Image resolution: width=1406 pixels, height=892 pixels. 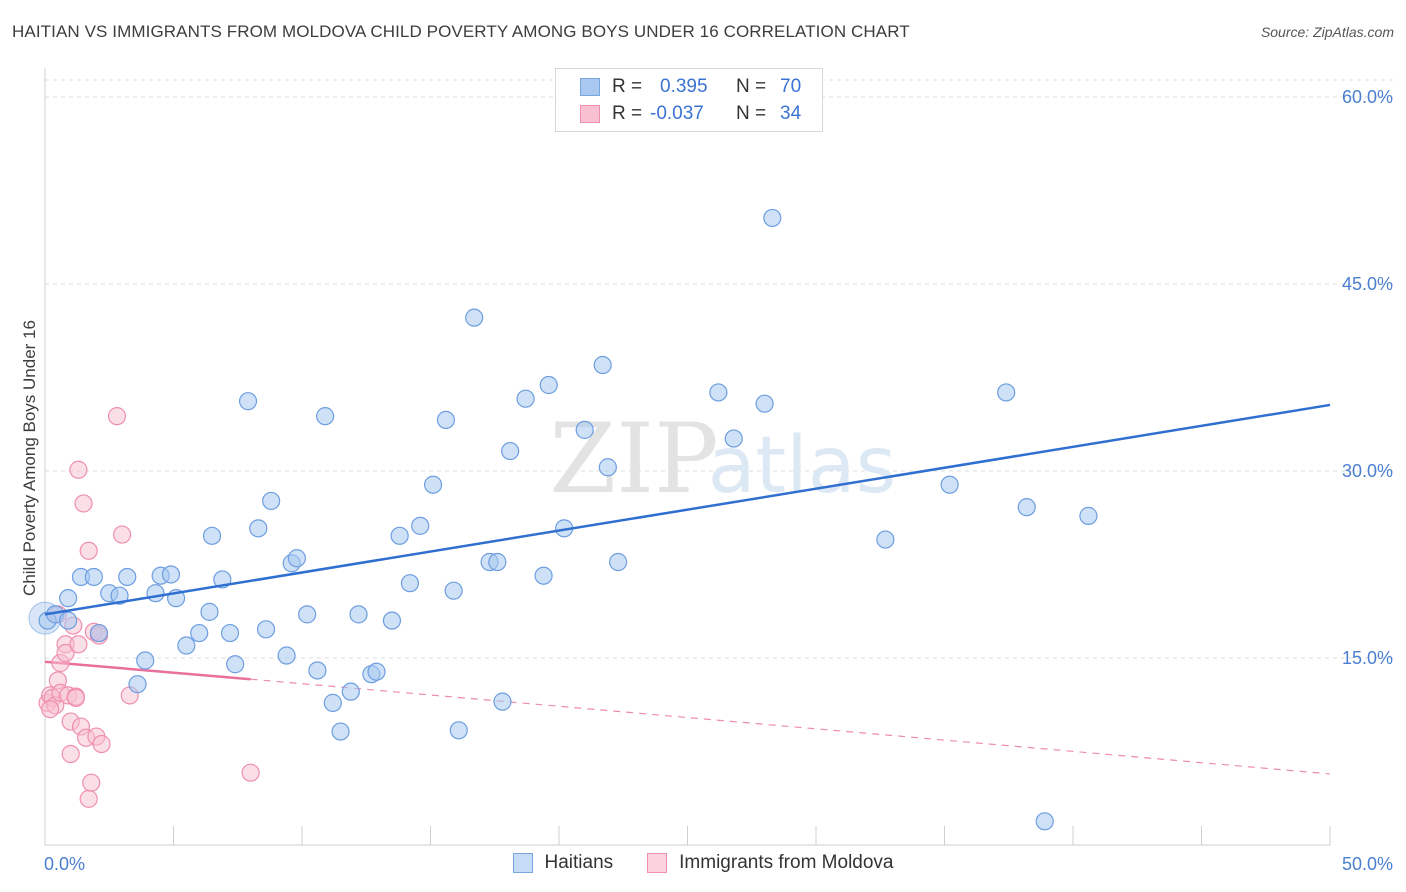 I want to click on legend-n-value: 70, so click(x=791, y=86).